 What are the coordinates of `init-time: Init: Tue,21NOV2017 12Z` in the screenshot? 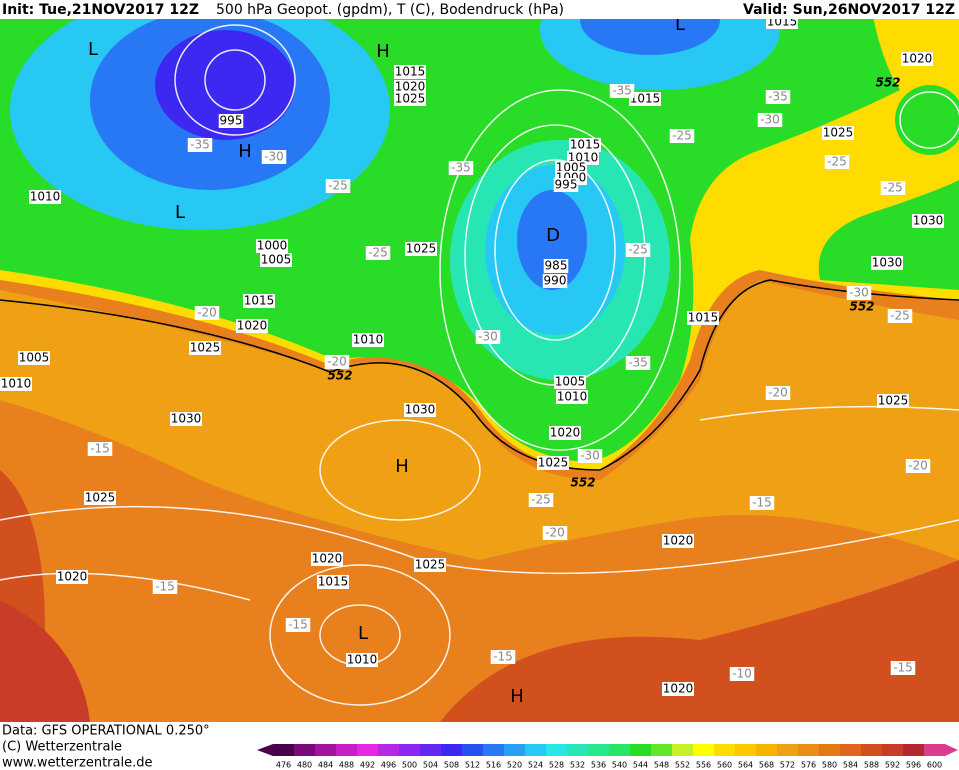 It's located at (100, 10).